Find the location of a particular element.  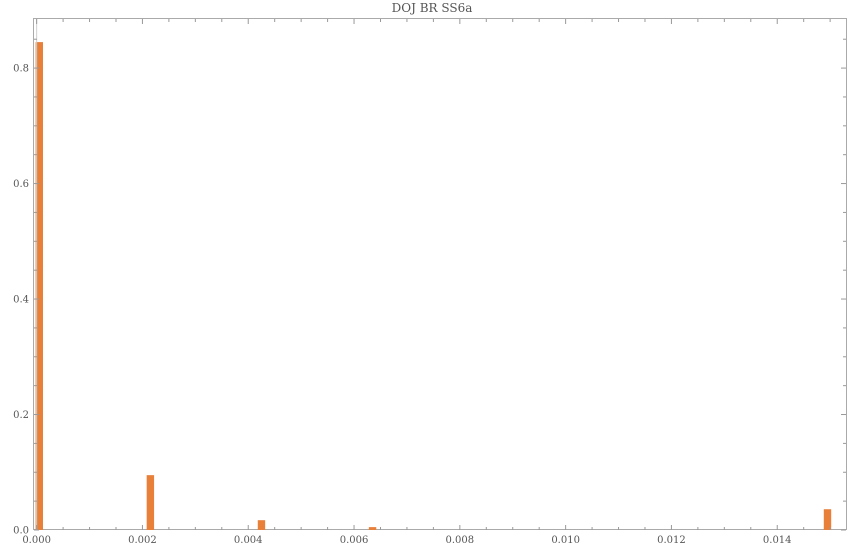

x-tick-label: 0.014 is located at coordinates (777, 540).